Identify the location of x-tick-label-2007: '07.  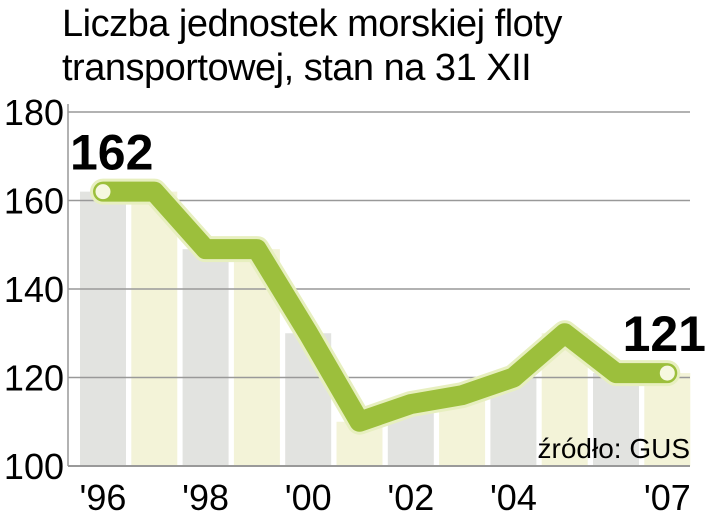
(667, 497).